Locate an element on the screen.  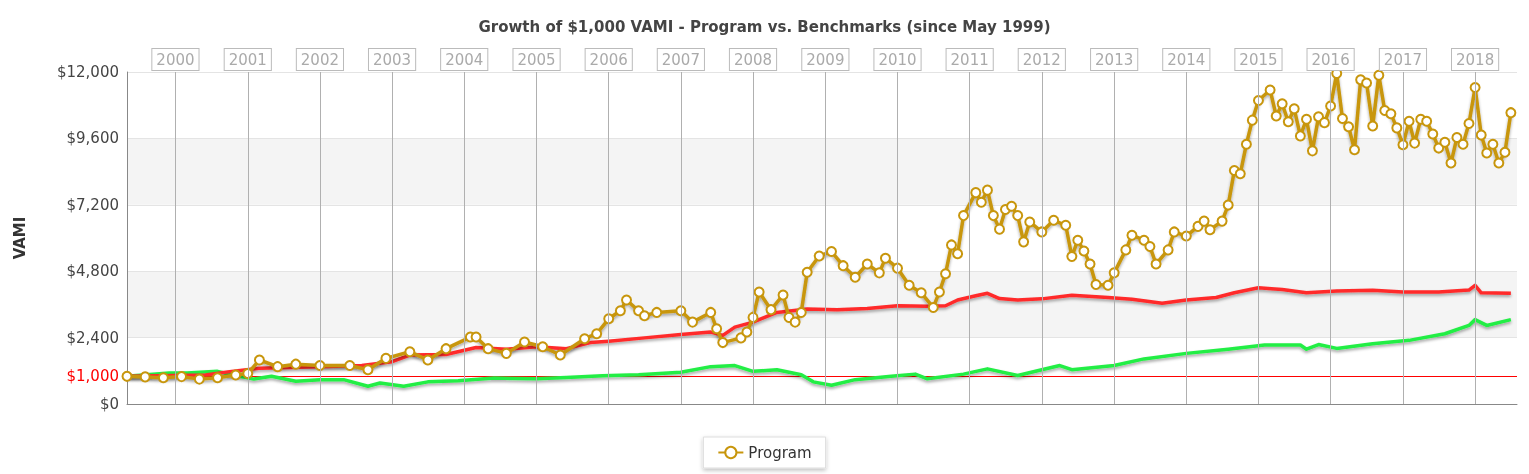
x-tick-label: 2003 is located at coordinates (392, 59).